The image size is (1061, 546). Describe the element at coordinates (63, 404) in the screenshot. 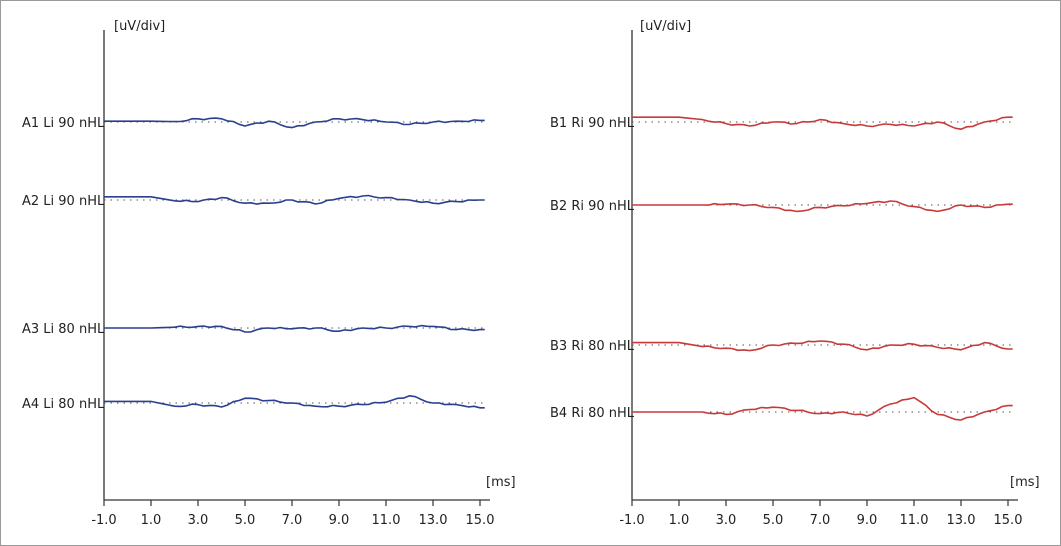

I see `series-label: A4 Li 80 nHL` at that location.